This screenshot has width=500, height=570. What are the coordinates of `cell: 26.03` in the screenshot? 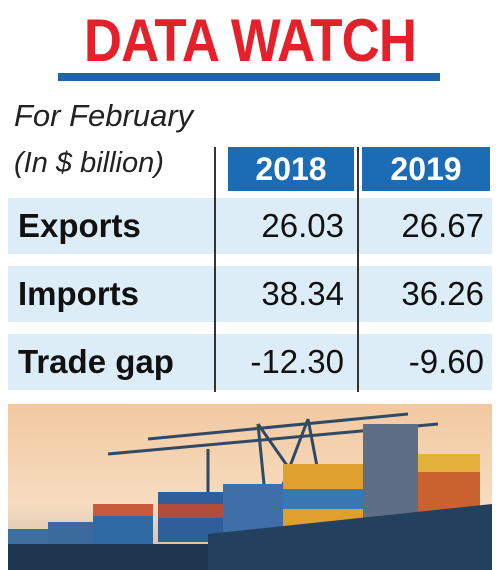 It's located at (302, 225).